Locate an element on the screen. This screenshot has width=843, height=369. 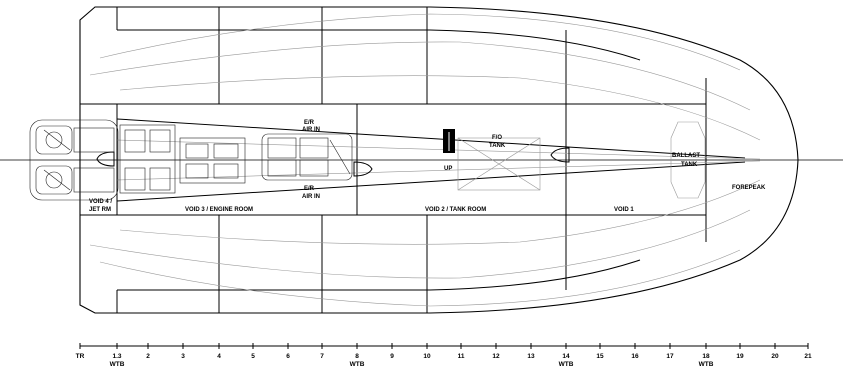
scale-tick-label: 2 is located at coordinates (148, 356).